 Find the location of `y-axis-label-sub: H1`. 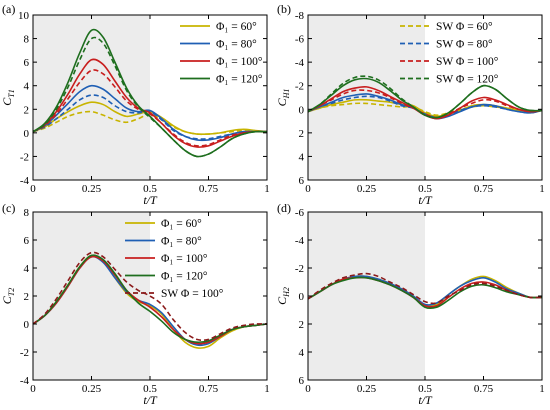

y-axis-label-sub: H1 is located at coordinates (286, 94).